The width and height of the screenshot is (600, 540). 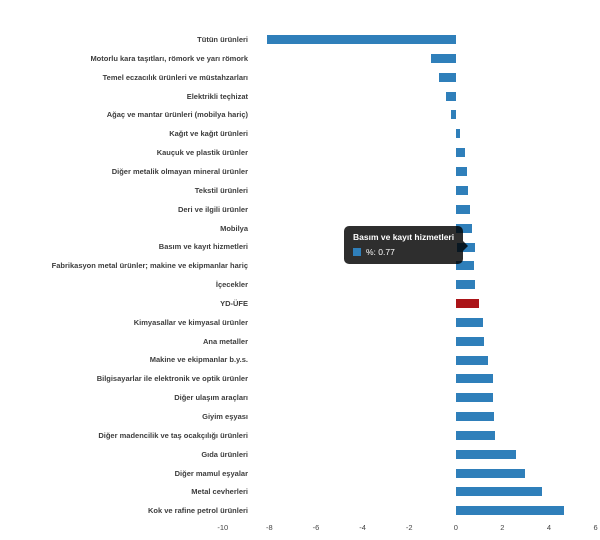 I want to click on category-label: Kağıt ve kağıt ürünleri, so click(x=208, y=134).